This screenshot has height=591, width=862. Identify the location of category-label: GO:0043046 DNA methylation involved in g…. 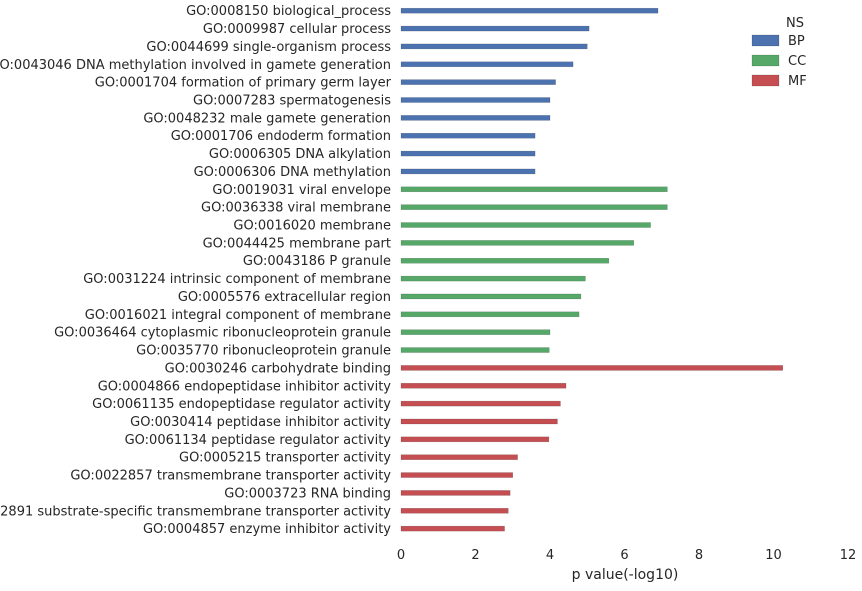
(195, 65).